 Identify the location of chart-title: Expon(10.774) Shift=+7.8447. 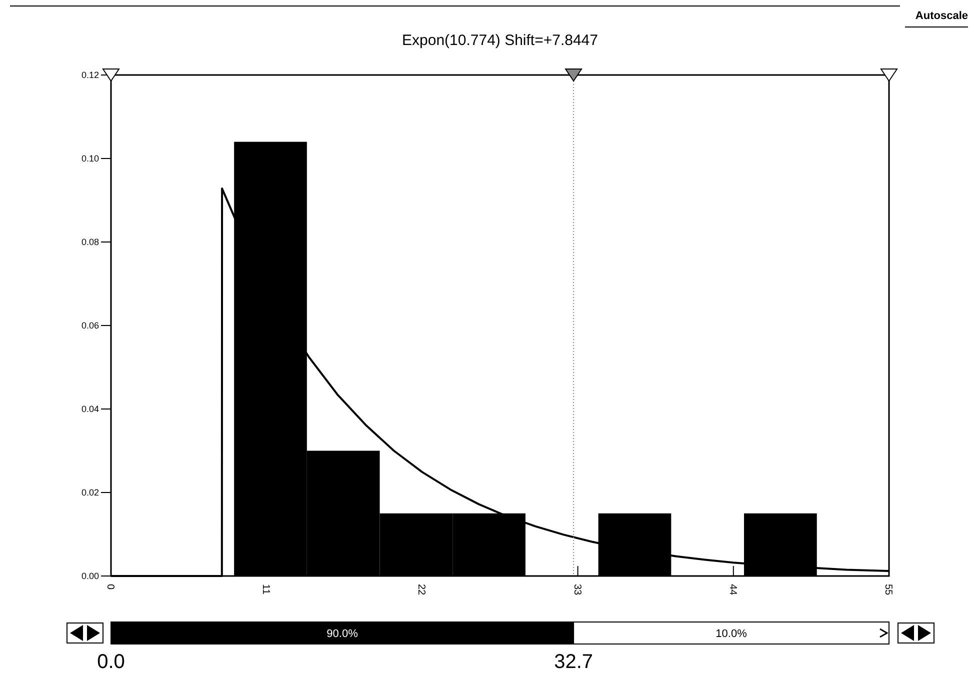
(500, 40).